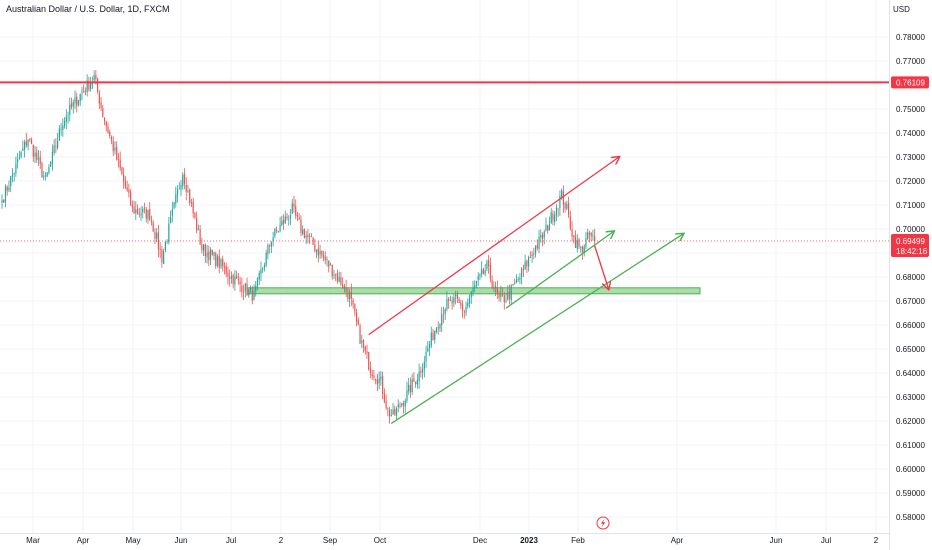  I want to click on chart-event-marker, so click(603, 523).